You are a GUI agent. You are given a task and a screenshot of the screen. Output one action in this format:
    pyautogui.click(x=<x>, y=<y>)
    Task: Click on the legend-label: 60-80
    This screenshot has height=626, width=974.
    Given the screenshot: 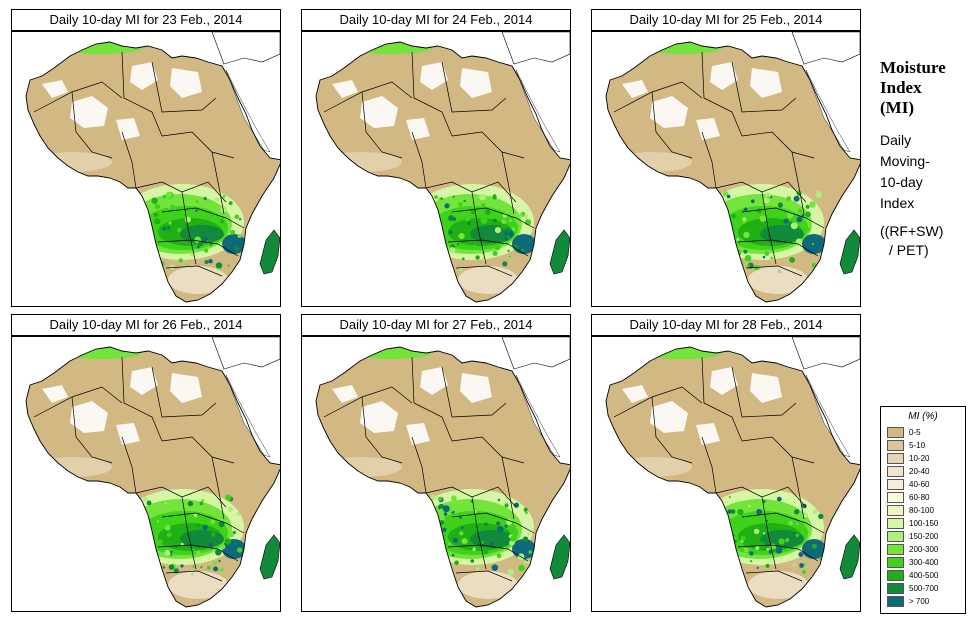 What is the action you would take?
    pyautogui.click(x=919, y=497)
    